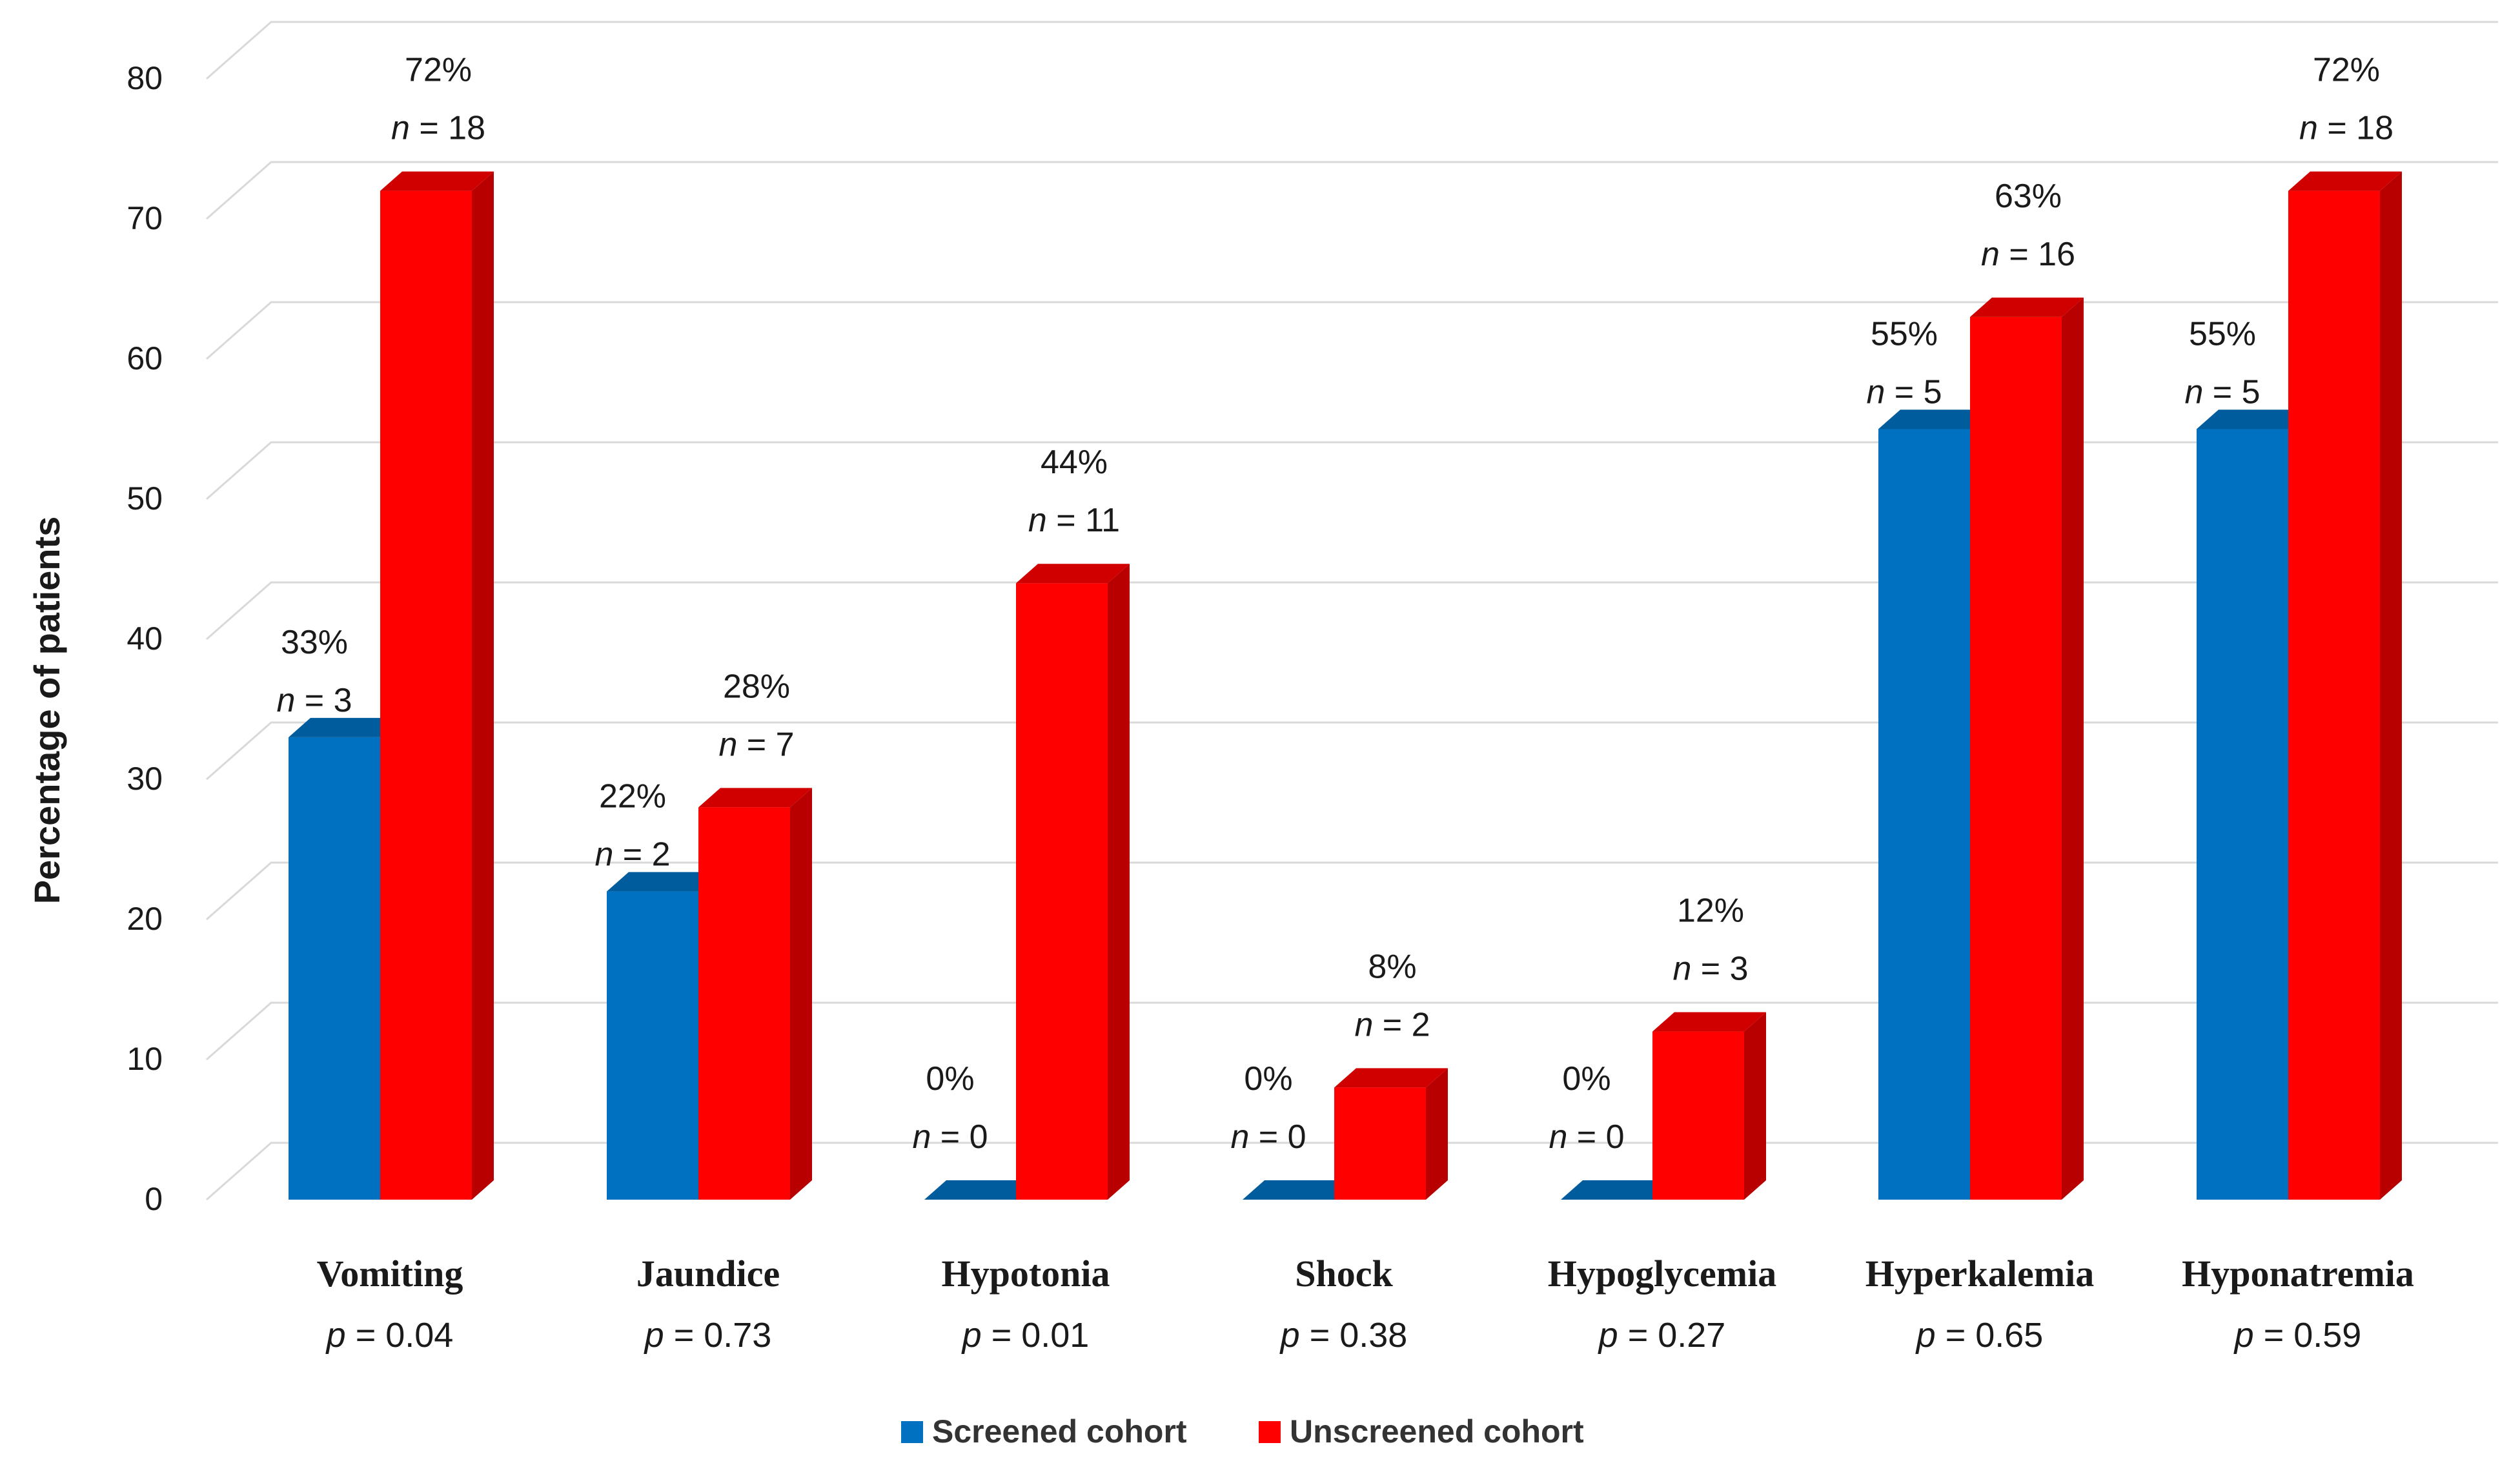 The width and height of the screenshot is (2520, 1476). What do you see at coordinates (2028, 254) in the screenshot?
I see `unscreened-n-label: n = 16` at bounding box center [2028, 254].